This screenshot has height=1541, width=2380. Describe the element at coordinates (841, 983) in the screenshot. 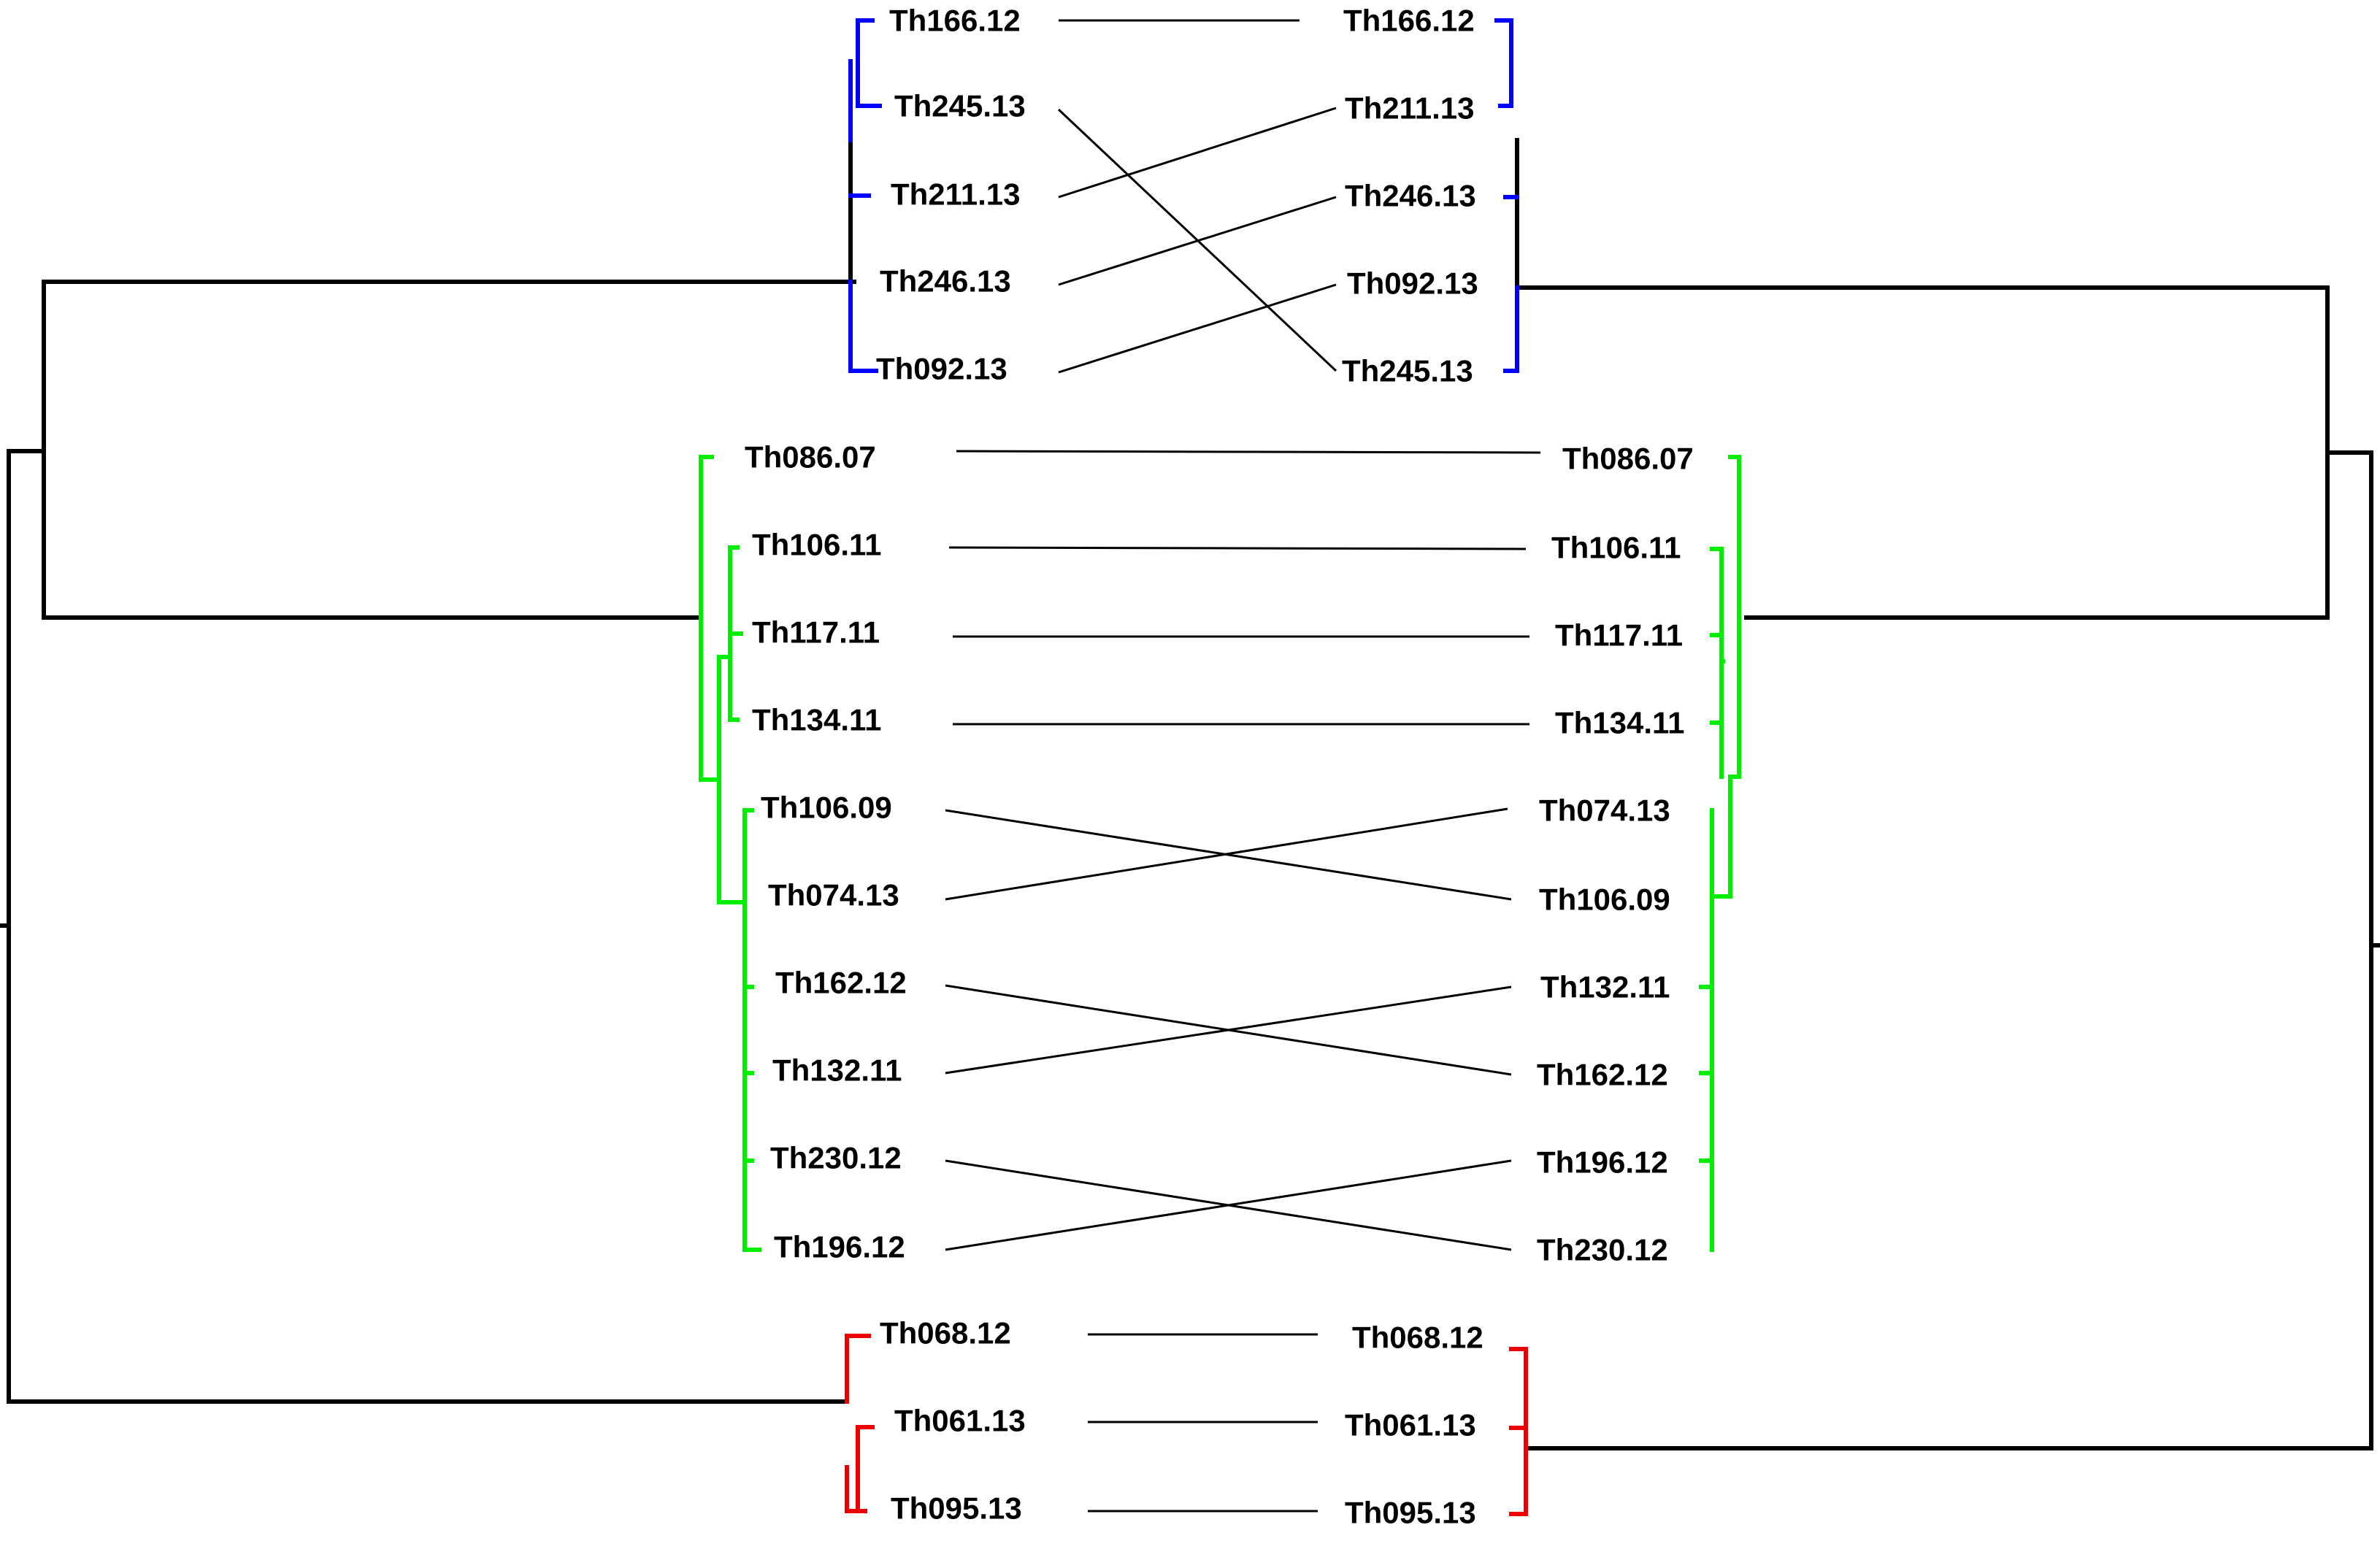

I see `left-leaf-label: Th162.12` at that location.